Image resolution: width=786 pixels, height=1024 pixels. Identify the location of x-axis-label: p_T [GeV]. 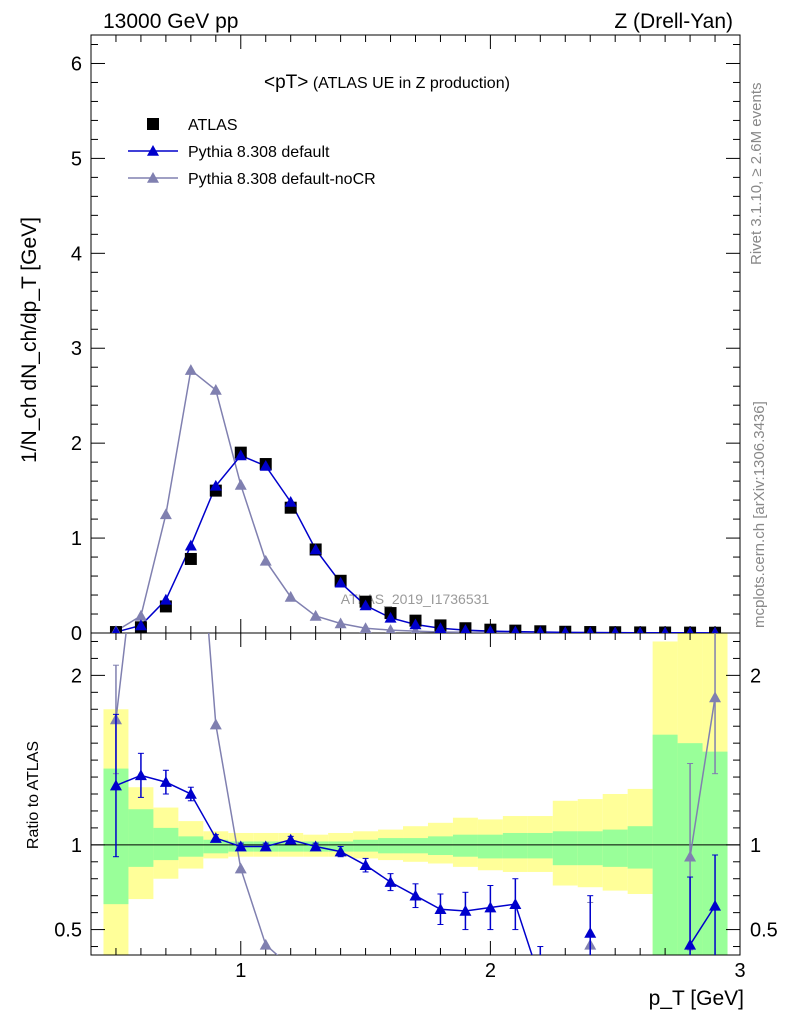
(696, 998).